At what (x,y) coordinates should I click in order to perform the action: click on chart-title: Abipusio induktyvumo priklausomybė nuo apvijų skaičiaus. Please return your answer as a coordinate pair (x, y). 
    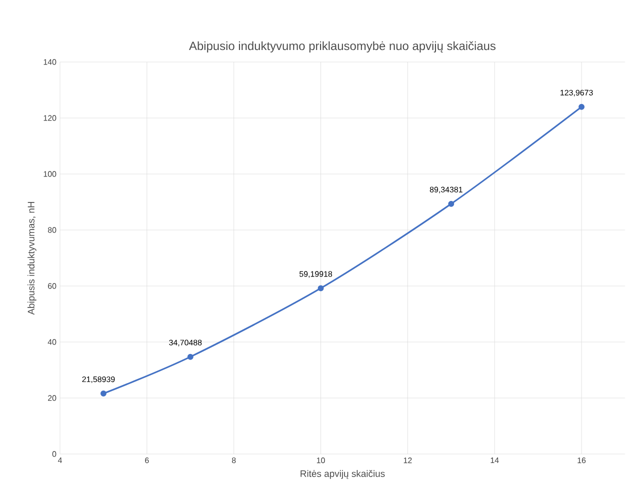
    Looking at the image, I should click on (342, 46).